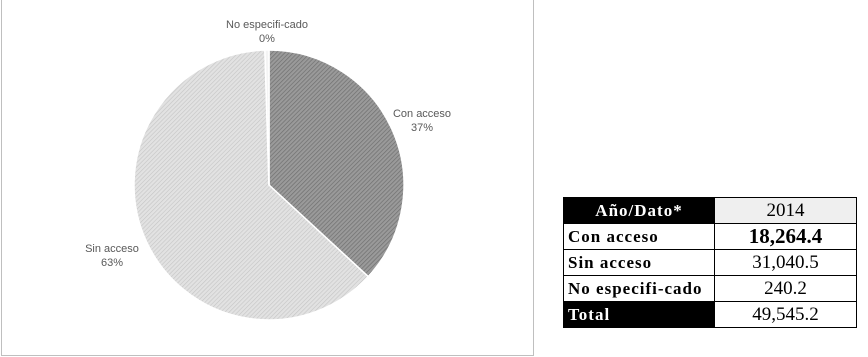  I want to click on slice-name-sin-acceso: Sin acceso, so click(112, 249).